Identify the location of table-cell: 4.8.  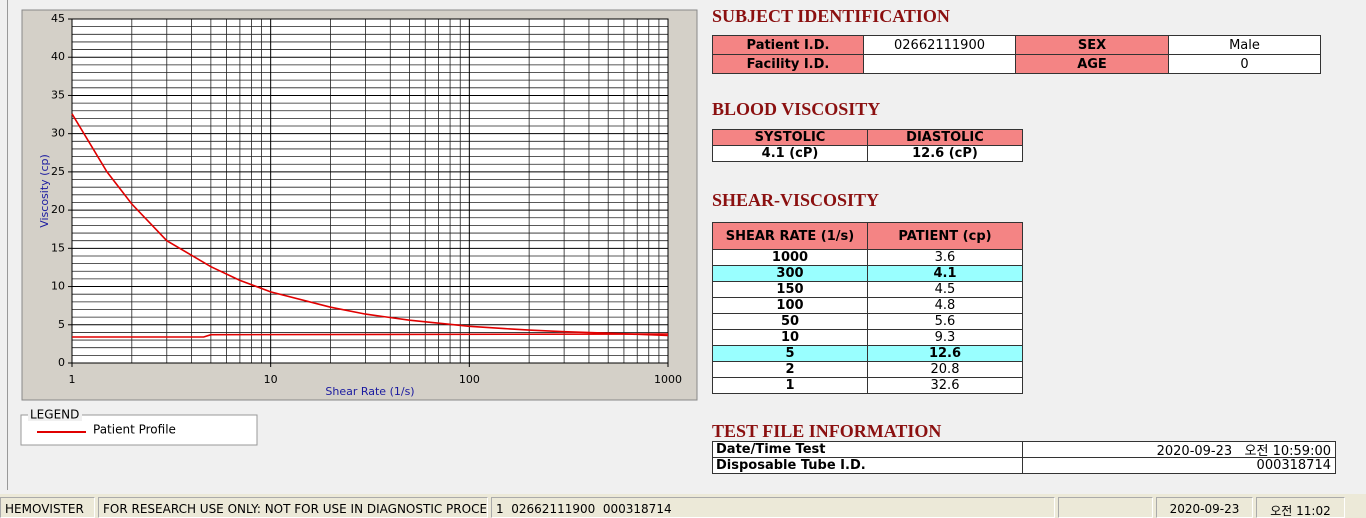
(945, 305).